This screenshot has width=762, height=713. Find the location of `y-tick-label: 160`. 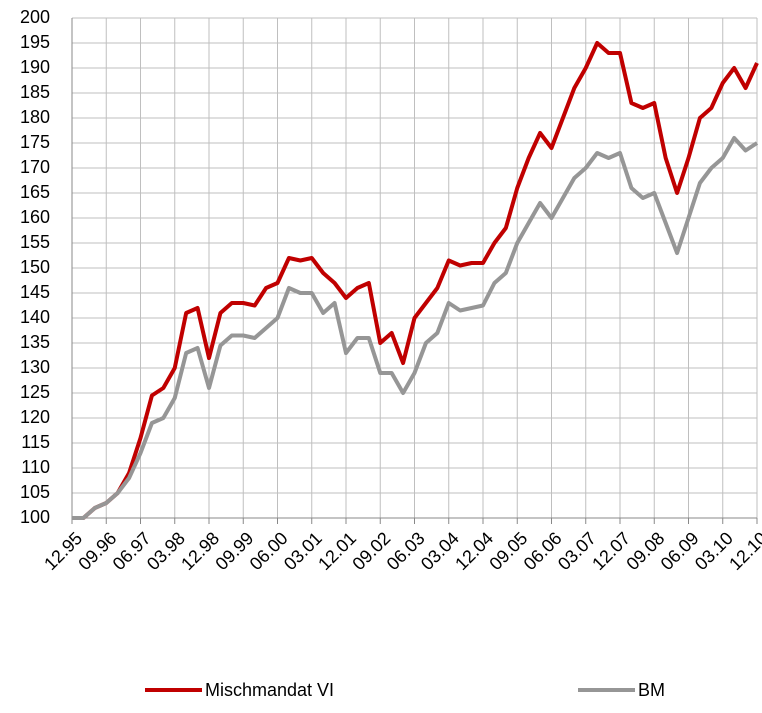

y-tick-label: 160 is located at coordinates (35, 217).